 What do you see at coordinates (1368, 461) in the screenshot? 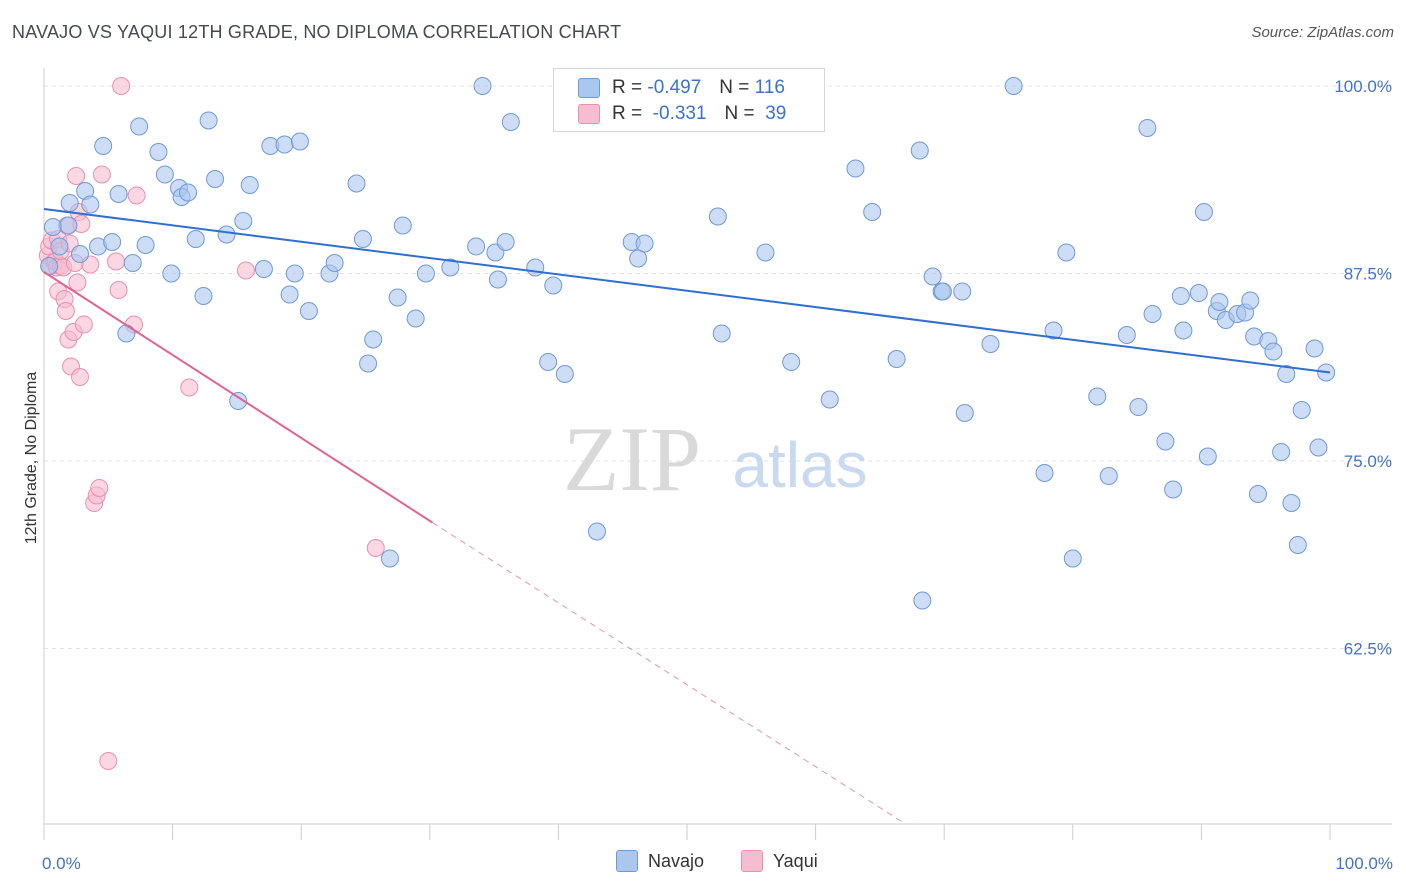
I see `y-tick-label: 75.0%` at bounding box center [1368, 461].